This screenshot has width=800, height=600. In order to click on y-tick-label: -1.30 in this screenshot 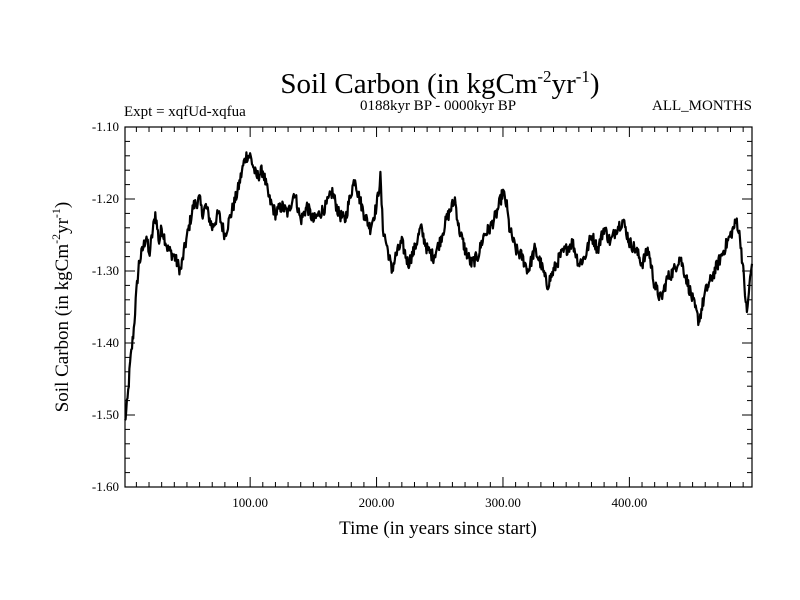, I will do `click(105, 270)`.